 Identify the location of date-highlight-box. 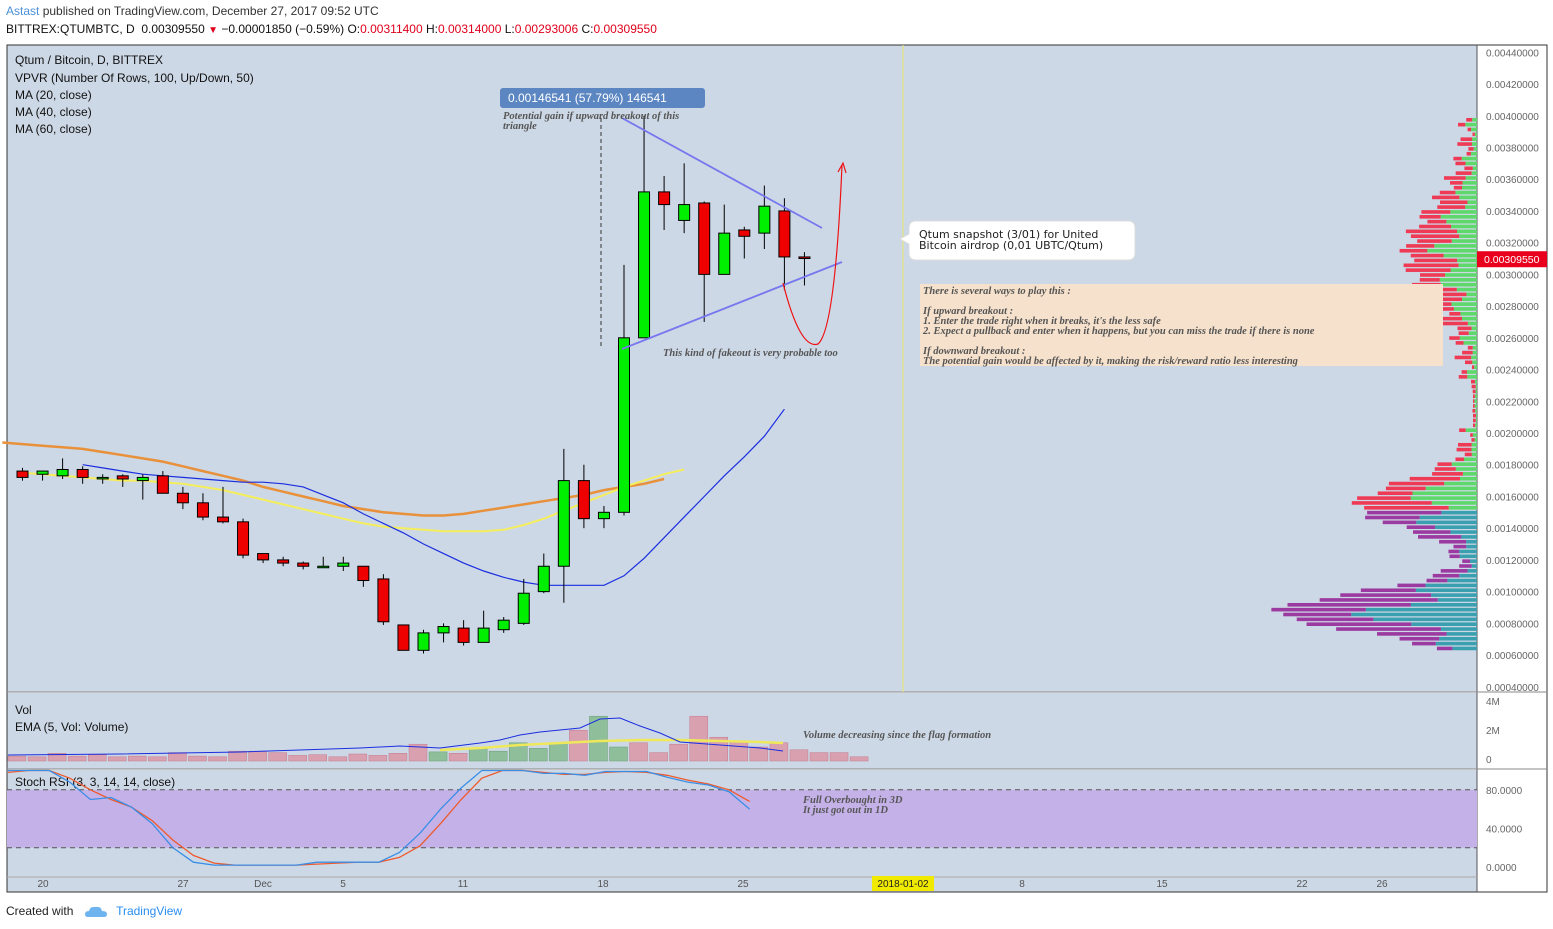
(903, 883).